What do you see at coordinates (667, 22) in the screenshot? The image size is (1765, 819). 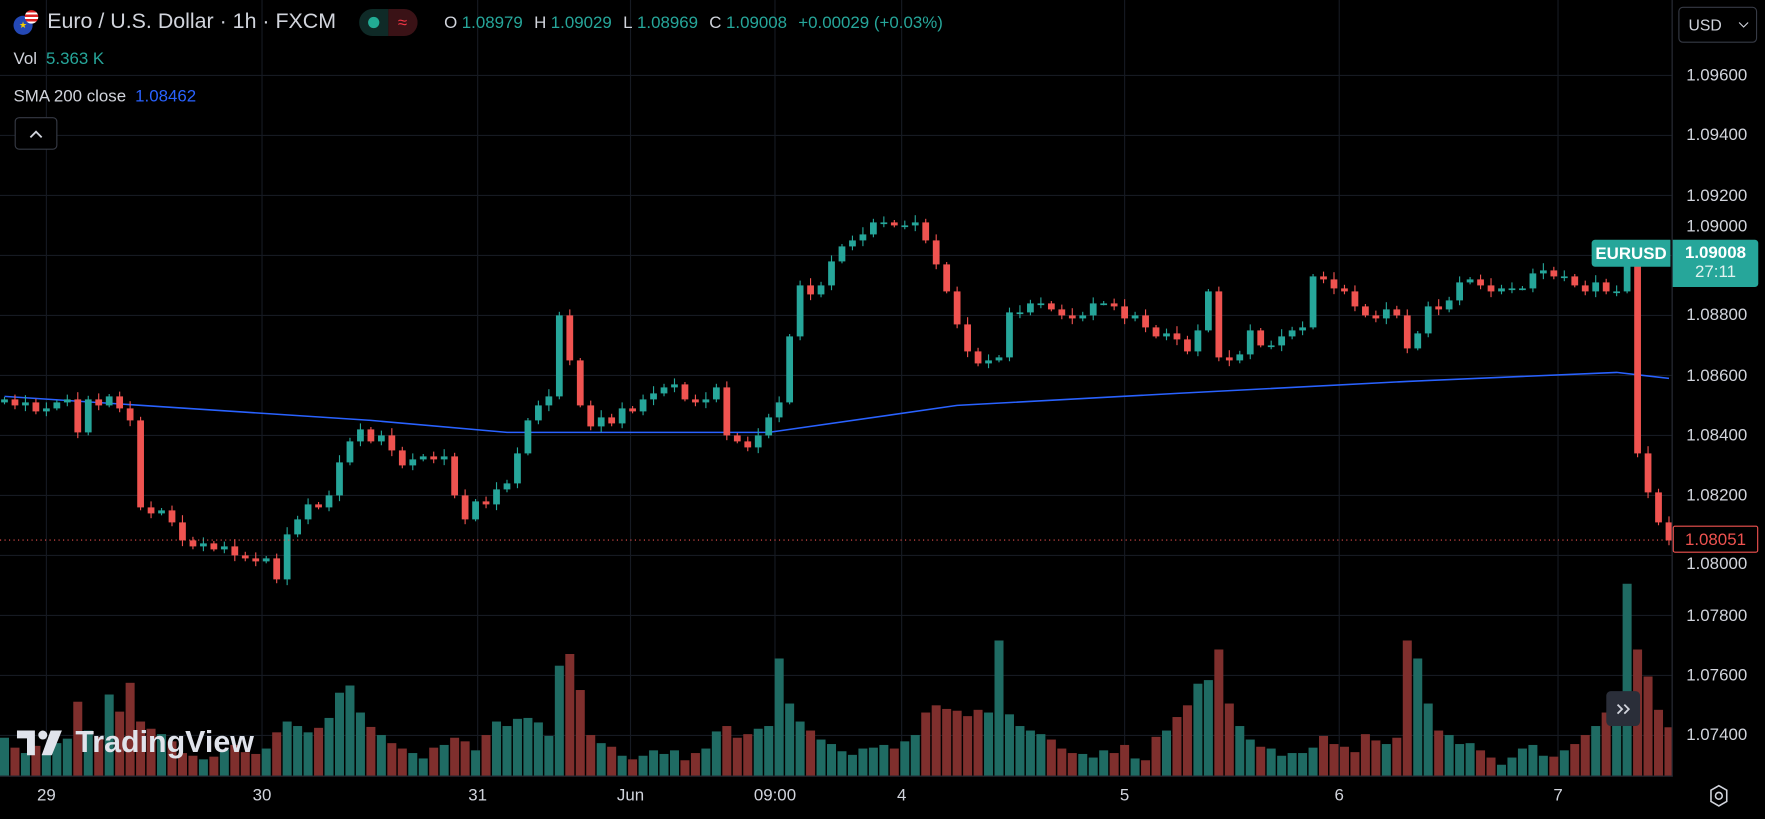 I see `low-value: 1.08969` at bounding box center [667, 22].